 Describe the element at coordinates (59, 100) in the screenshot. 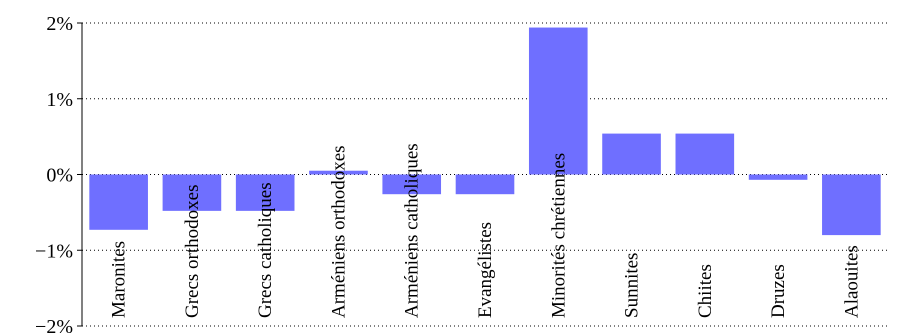

I see `y-tick-label: 1%` at that location.